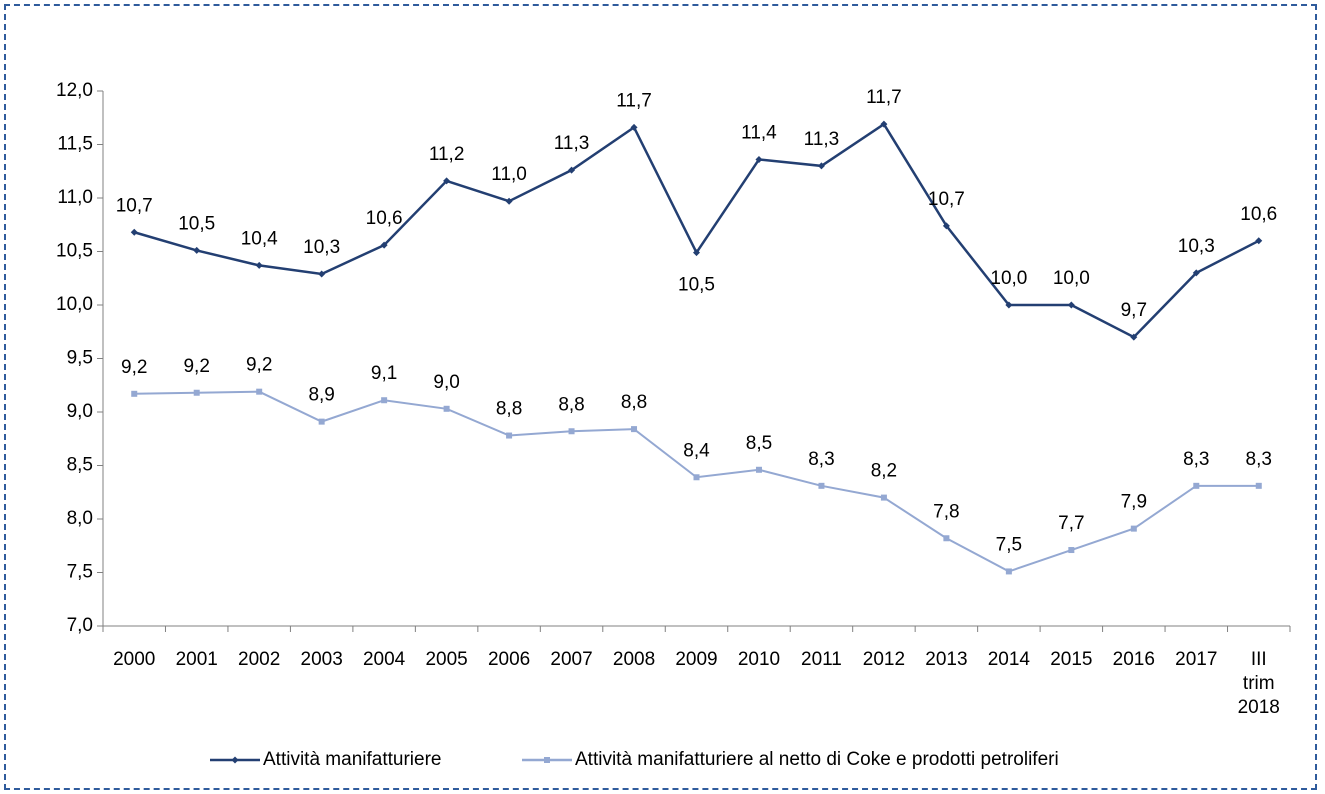 Image resolution: width=1325 pixels, height=794 pixels. What do you see at coordinates (509, 659) in the screenshot?
I see `x-tick-label: 2006` at bounding box center [509, 659].